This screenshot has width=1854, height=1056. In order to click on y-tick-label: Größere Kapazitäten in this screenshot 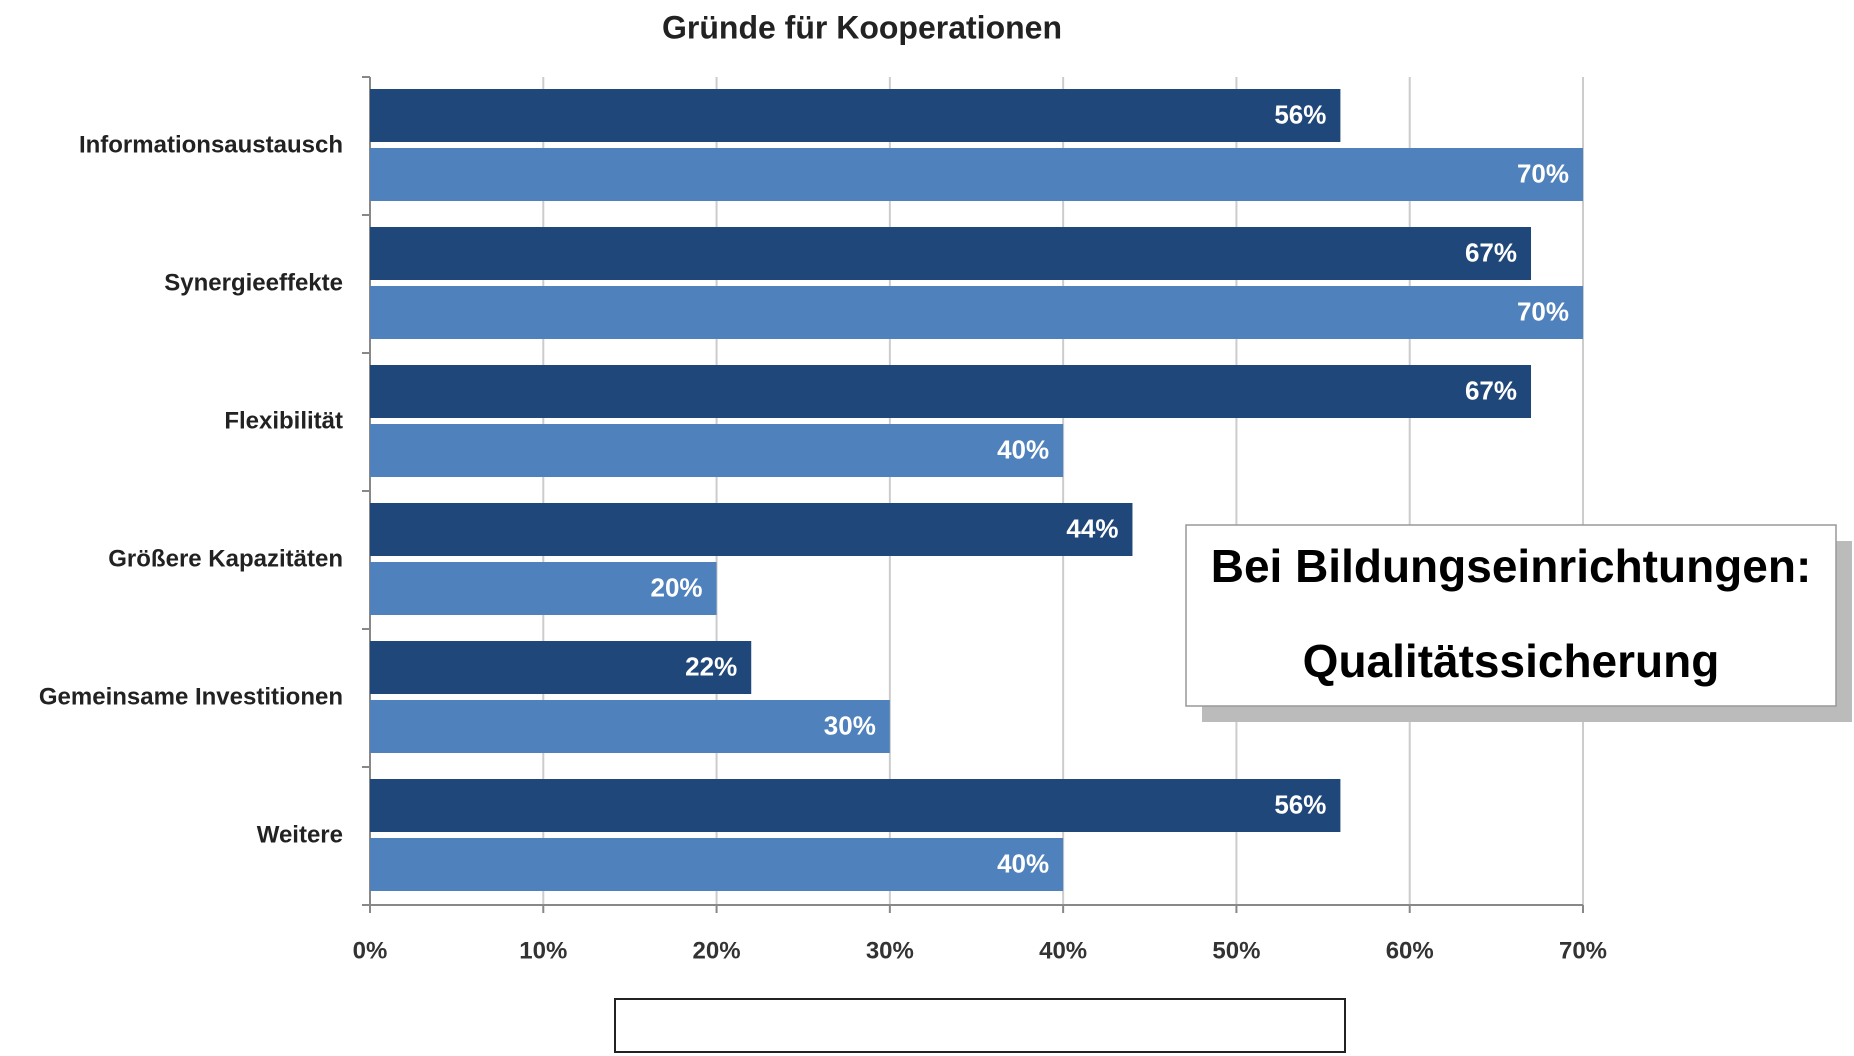, I will do `click(225, 558)`.